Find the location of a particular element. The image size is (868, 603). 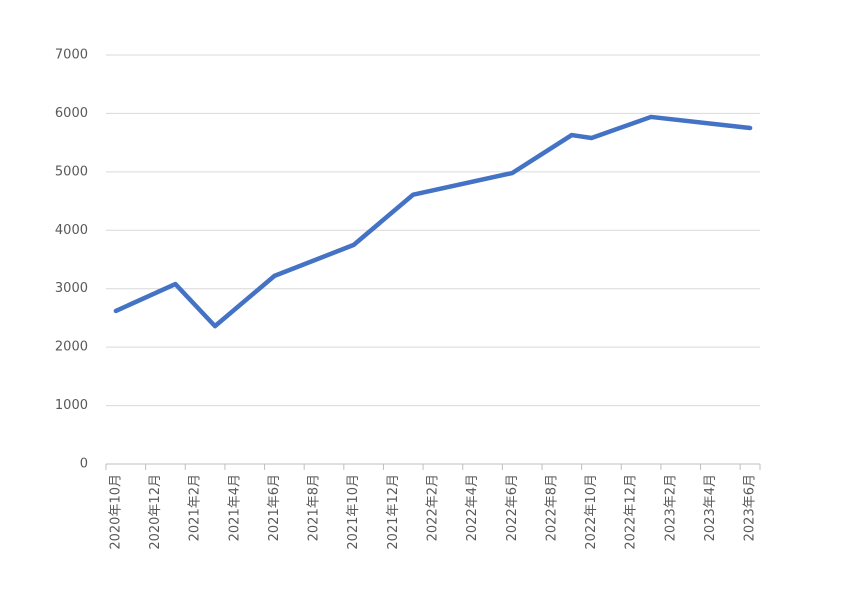

x-tick-label: 2021年2月 is located at coordinates (195, 507).